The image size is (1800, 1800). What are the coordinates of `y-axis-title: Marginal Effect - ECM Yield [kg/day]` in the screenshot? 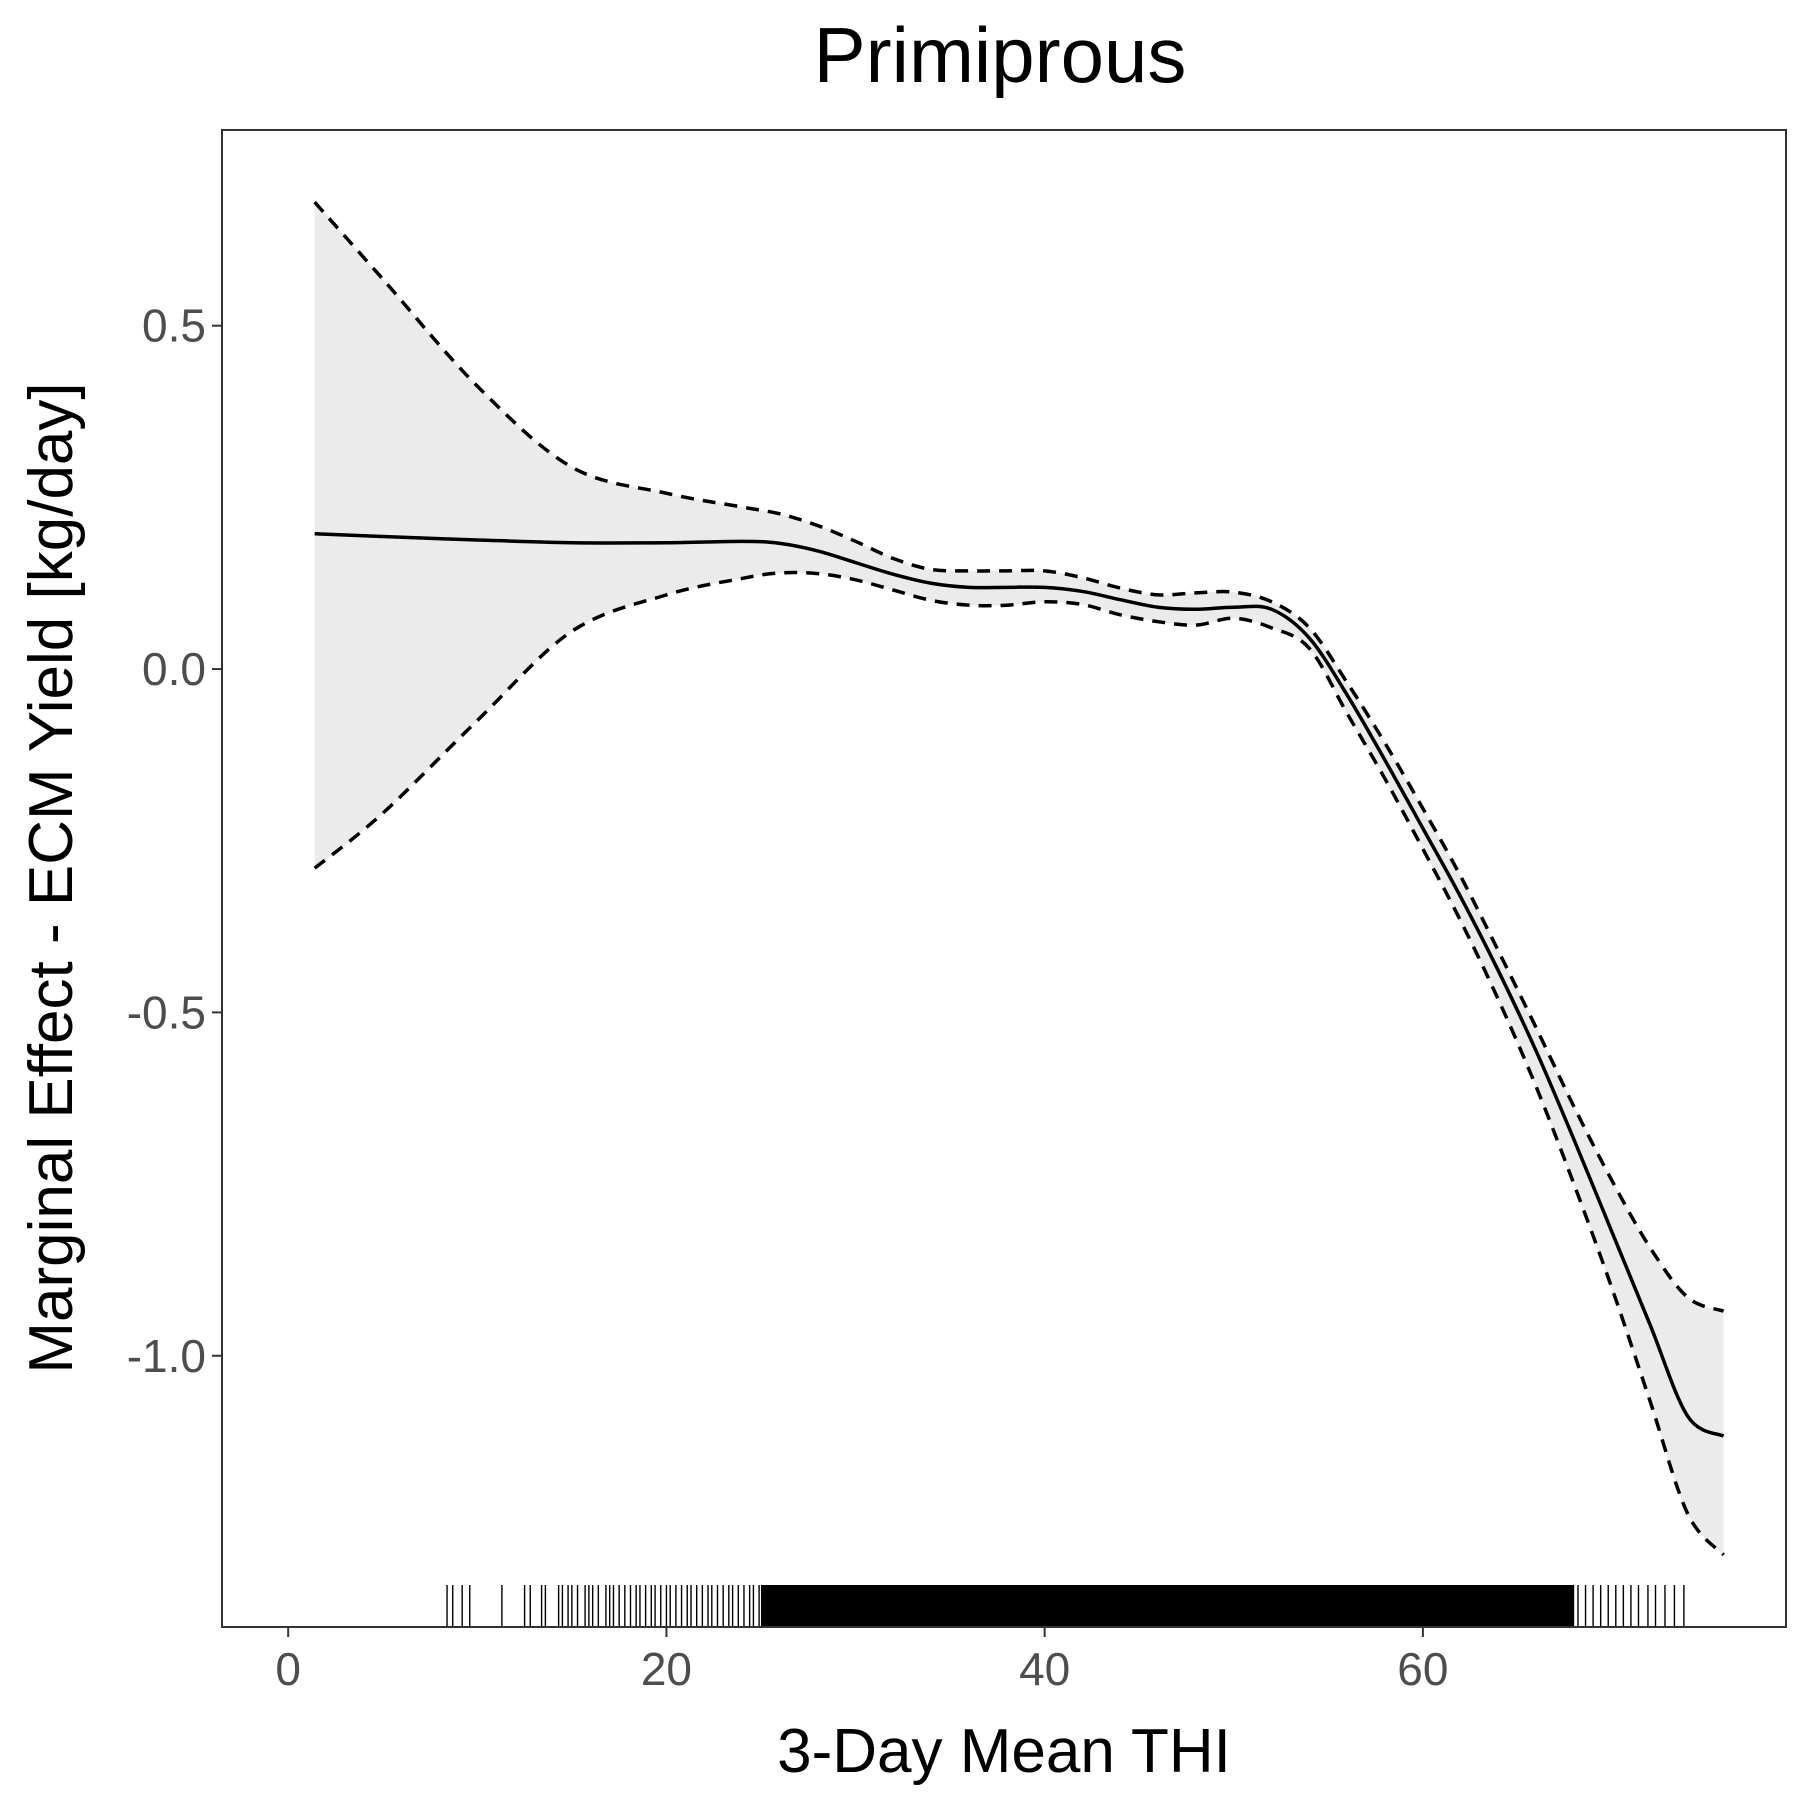 It's located at (51, 877).